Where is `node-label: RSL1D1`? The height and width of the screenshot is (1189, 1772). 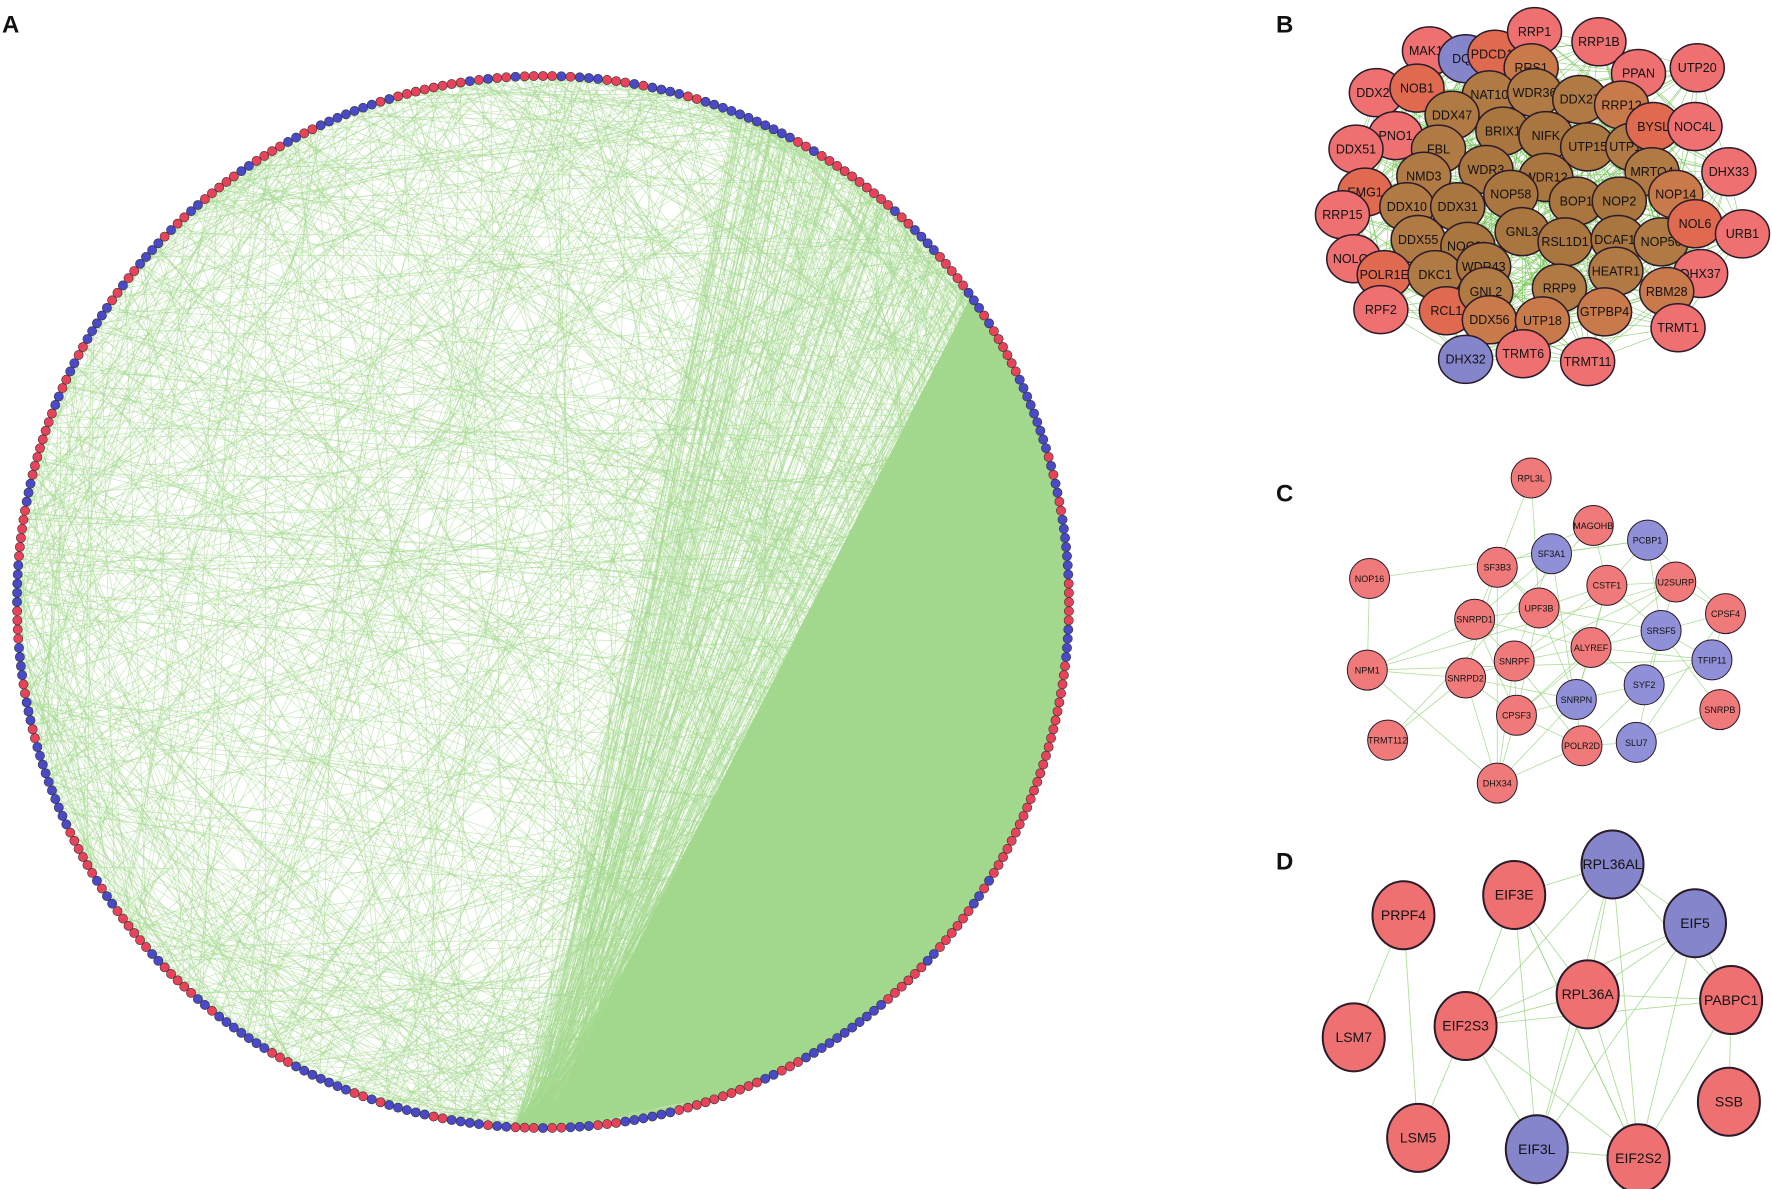 node-label: RSL1D1 is located at coordinates (1564, 242).